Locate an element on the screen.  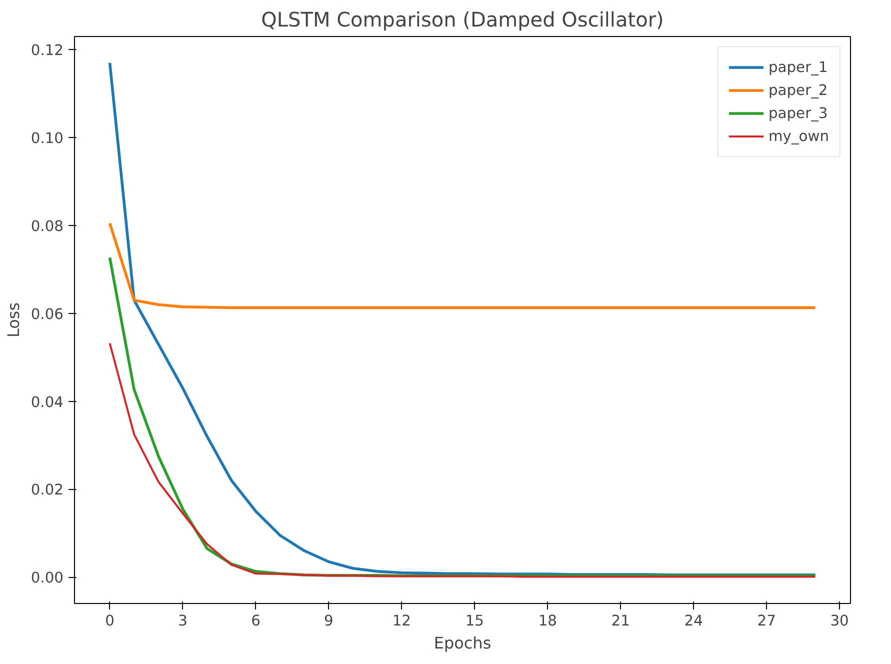
x-axis-title: Epochs is located at coordinates (463, 643).